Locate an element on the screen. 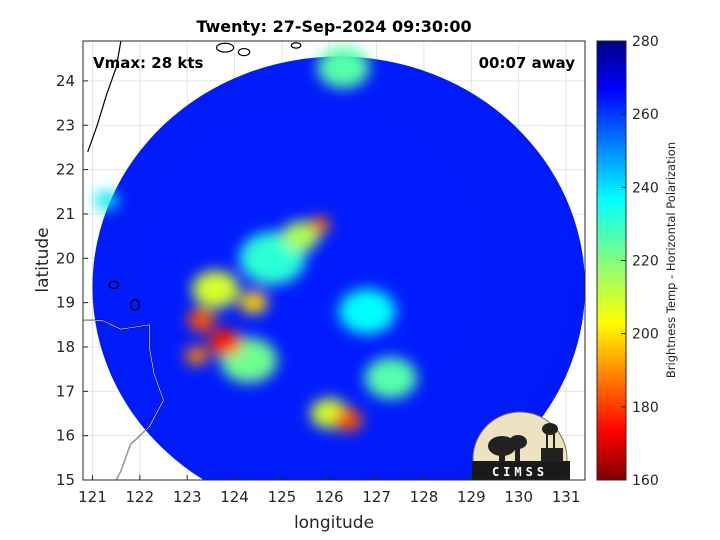  y-tick-label: 16 is located at coordinates (65, 436).